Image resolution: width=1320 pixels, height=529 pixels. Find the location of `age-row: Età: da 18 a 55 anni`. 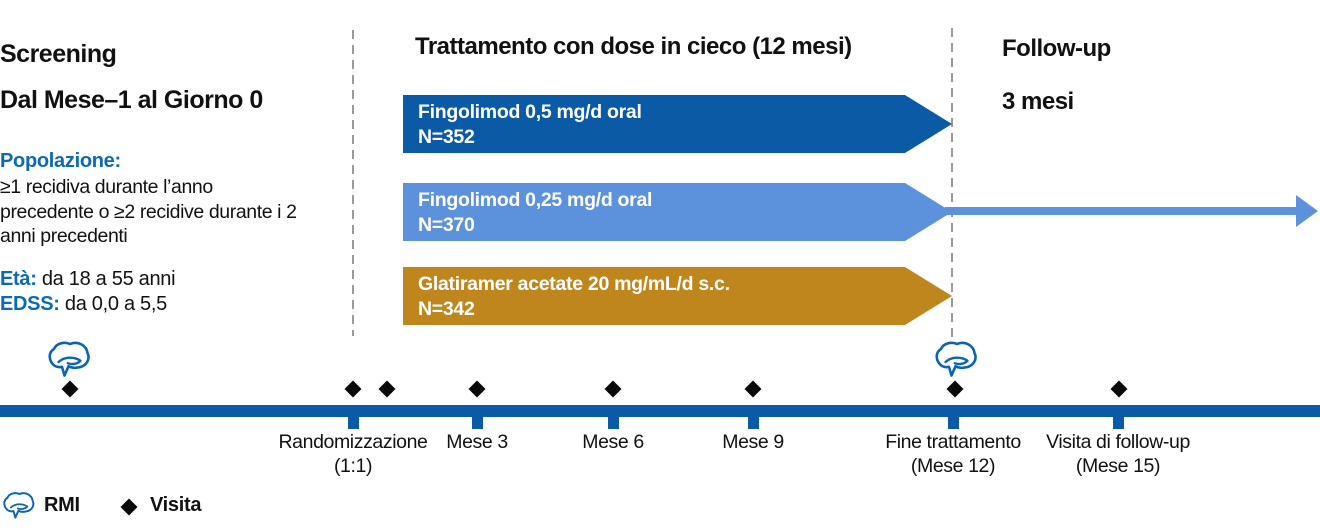

age-row: Età: da 18 a 55 anni is located at coordinates (88, 279).